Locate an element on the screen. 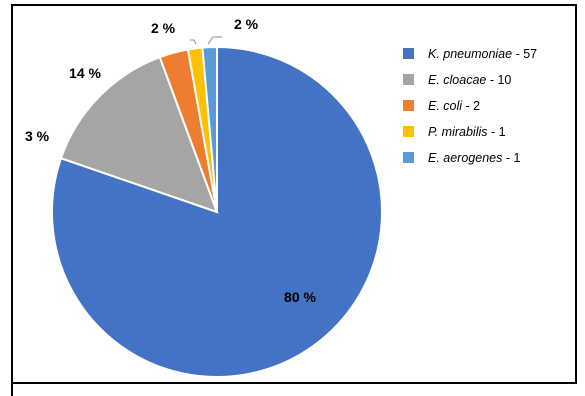 The image size is (585, 396). frame-border-left is located at coordinates (12, 200).